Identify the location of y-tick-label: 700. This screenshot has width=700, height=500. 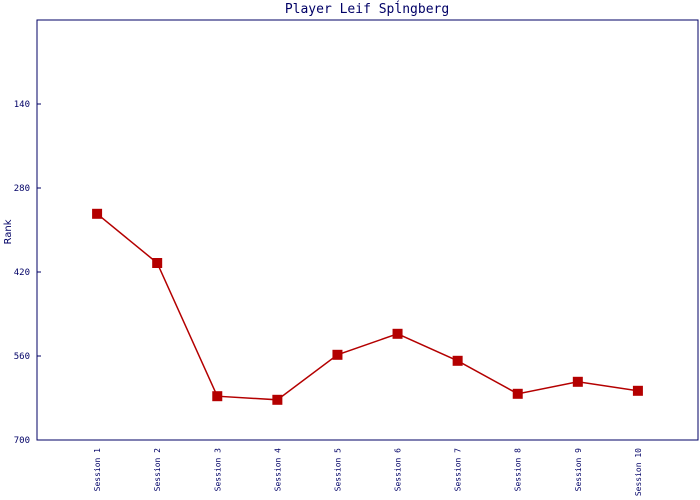
(22, 441).